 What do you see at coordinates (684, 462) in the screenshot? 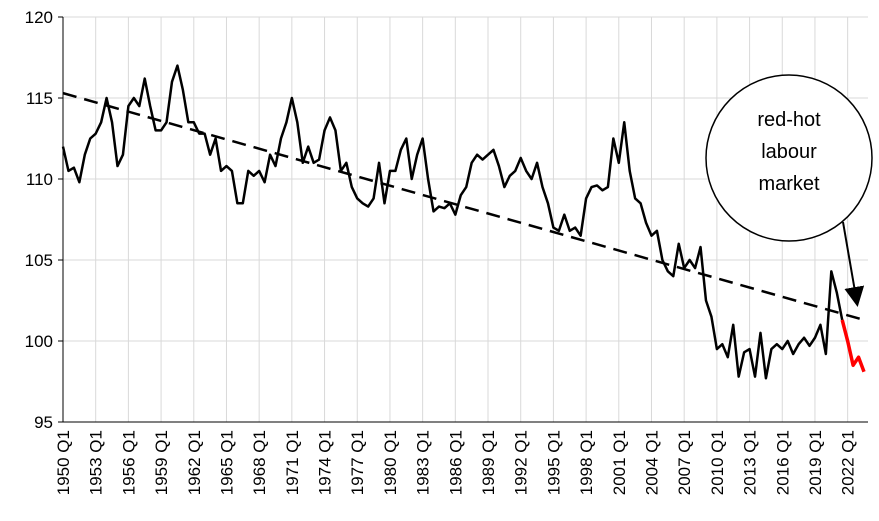
I see `x-tick-label: 2007 Q1` at bounding box center [684, 462].